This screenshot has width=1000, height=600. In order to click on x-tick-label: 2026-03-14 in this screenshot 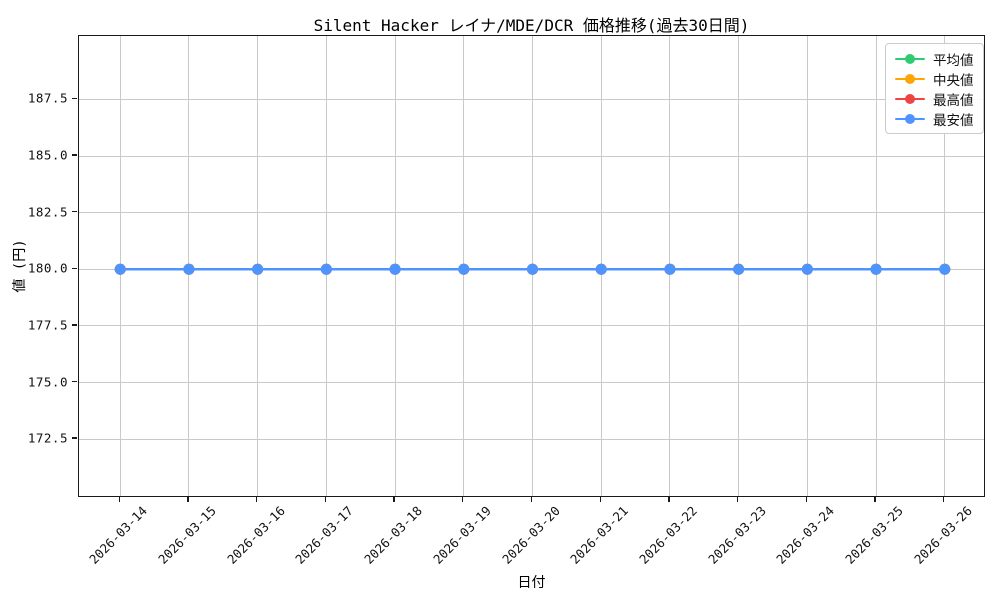, I will do `click(118, 535)`.